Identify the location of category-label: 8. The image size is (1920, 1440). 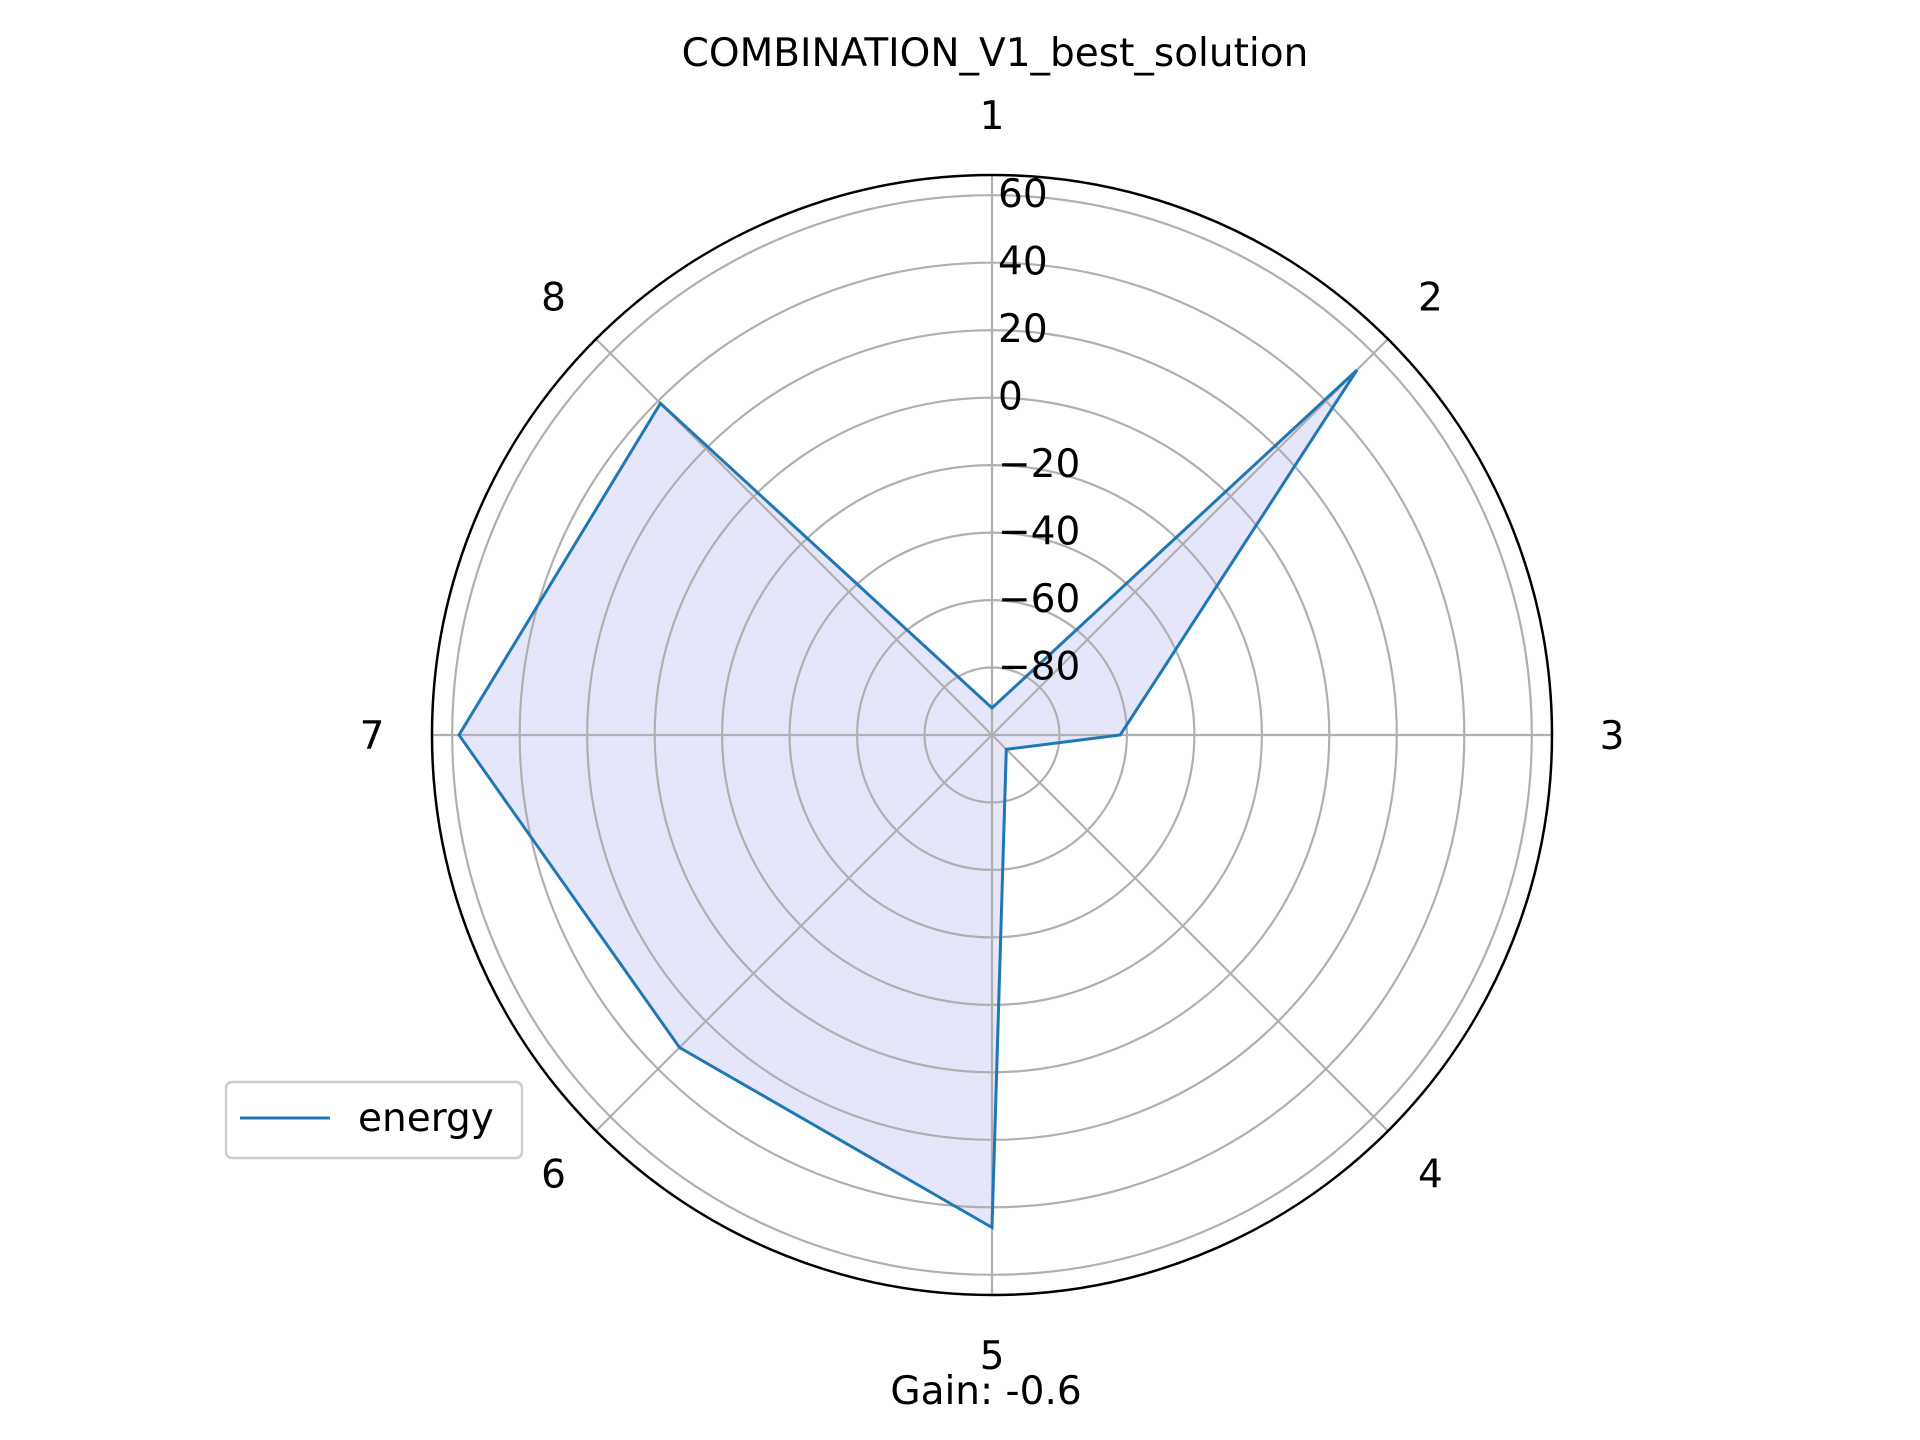
(553, 298).